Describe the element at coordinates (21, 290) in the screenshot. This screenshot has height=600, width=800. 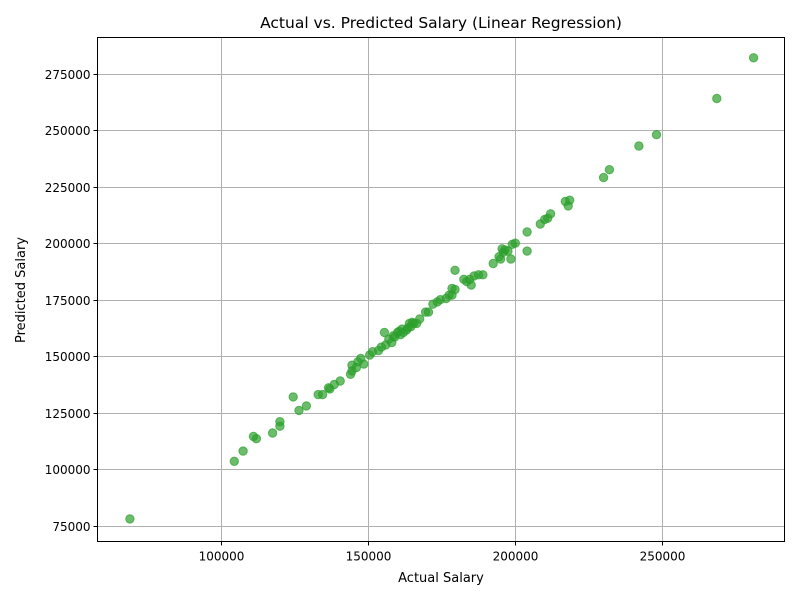
I see `y-axis-label: Predicted Salary` at that location.